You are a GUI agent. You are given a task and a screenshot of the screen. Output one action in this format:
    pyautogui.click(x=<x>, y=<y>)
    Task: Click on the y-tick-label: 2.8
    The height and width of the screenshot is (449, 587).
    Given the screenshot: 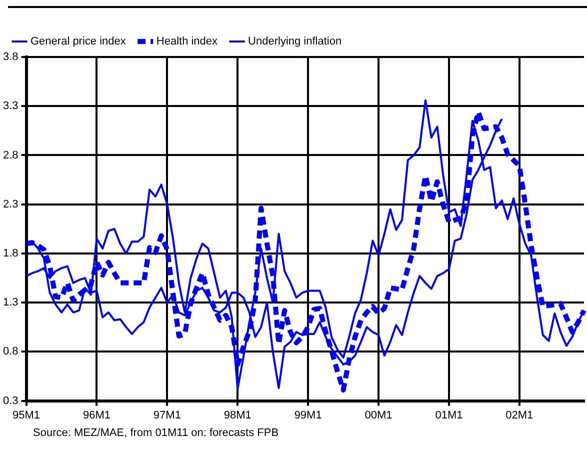 What is the action you would take?
    pyautogui.click(x=10, y=155)
    